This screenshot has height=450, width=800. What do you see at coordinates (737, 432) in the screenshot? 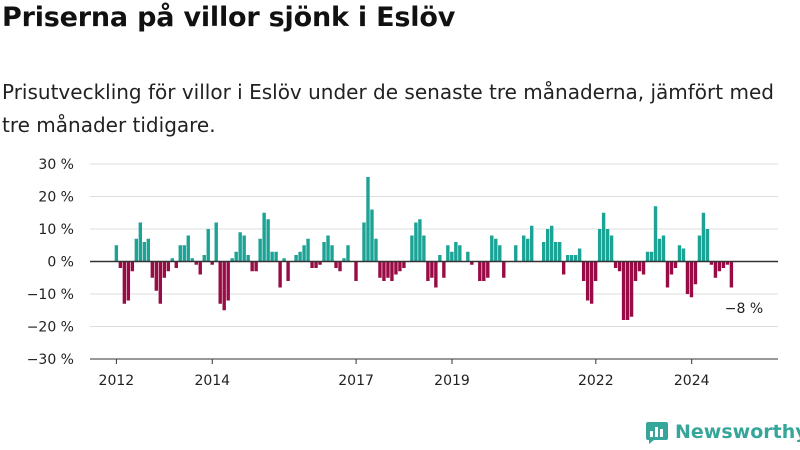
I see `brand-name: Newsworthy` at bounding box center [737, 432].